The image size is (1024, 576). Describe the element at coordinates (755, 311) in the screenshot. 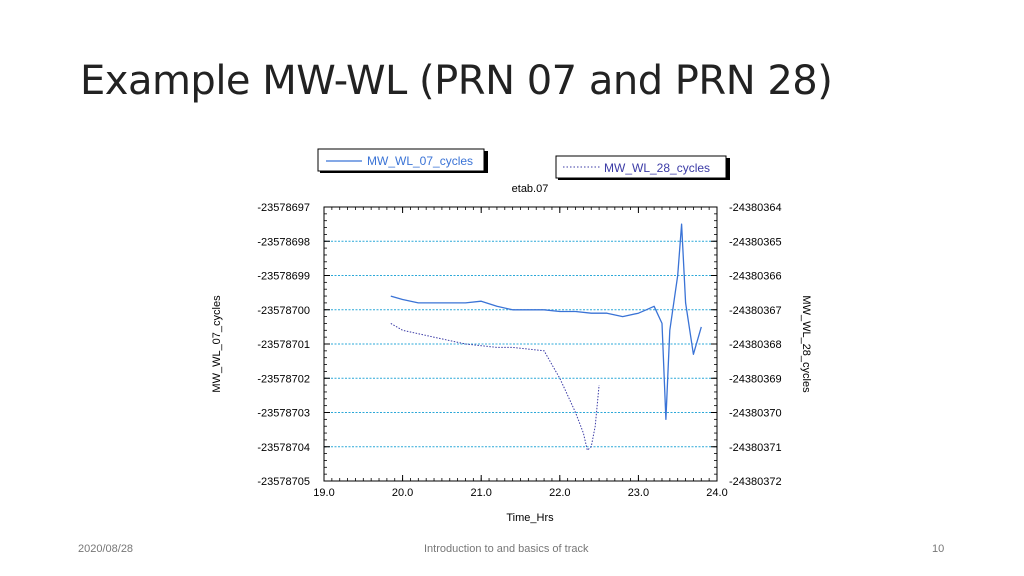

I see `y2-tick-label: -24380367` at that location.